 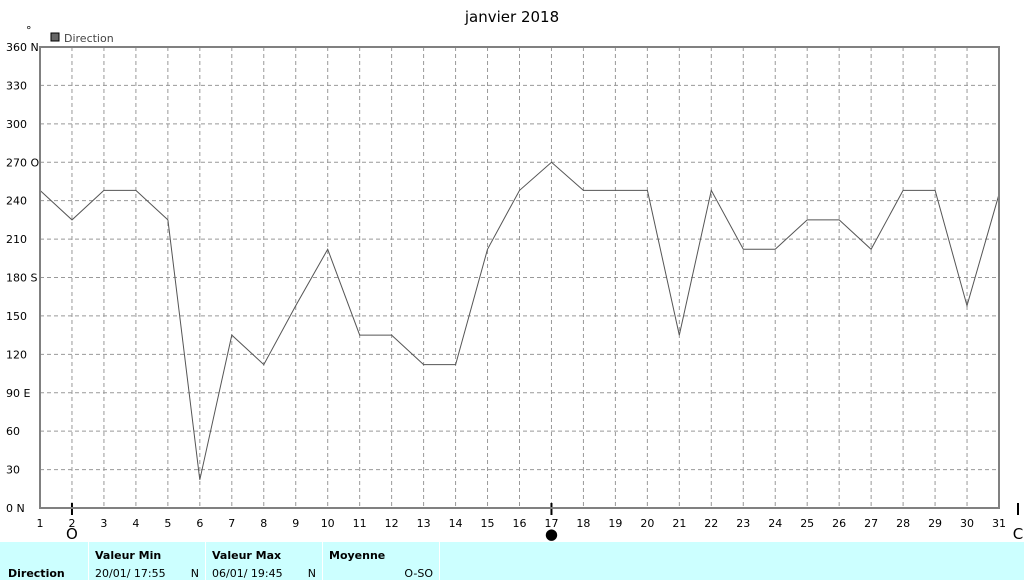 I want to click on y-tick-label: 0 N, so click(x=15, y=508).